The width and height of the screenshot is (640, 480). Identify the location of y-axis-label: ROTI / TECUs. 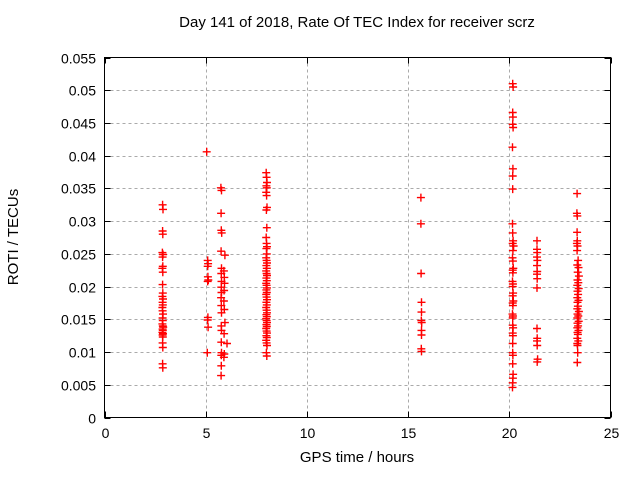
(13, 237).